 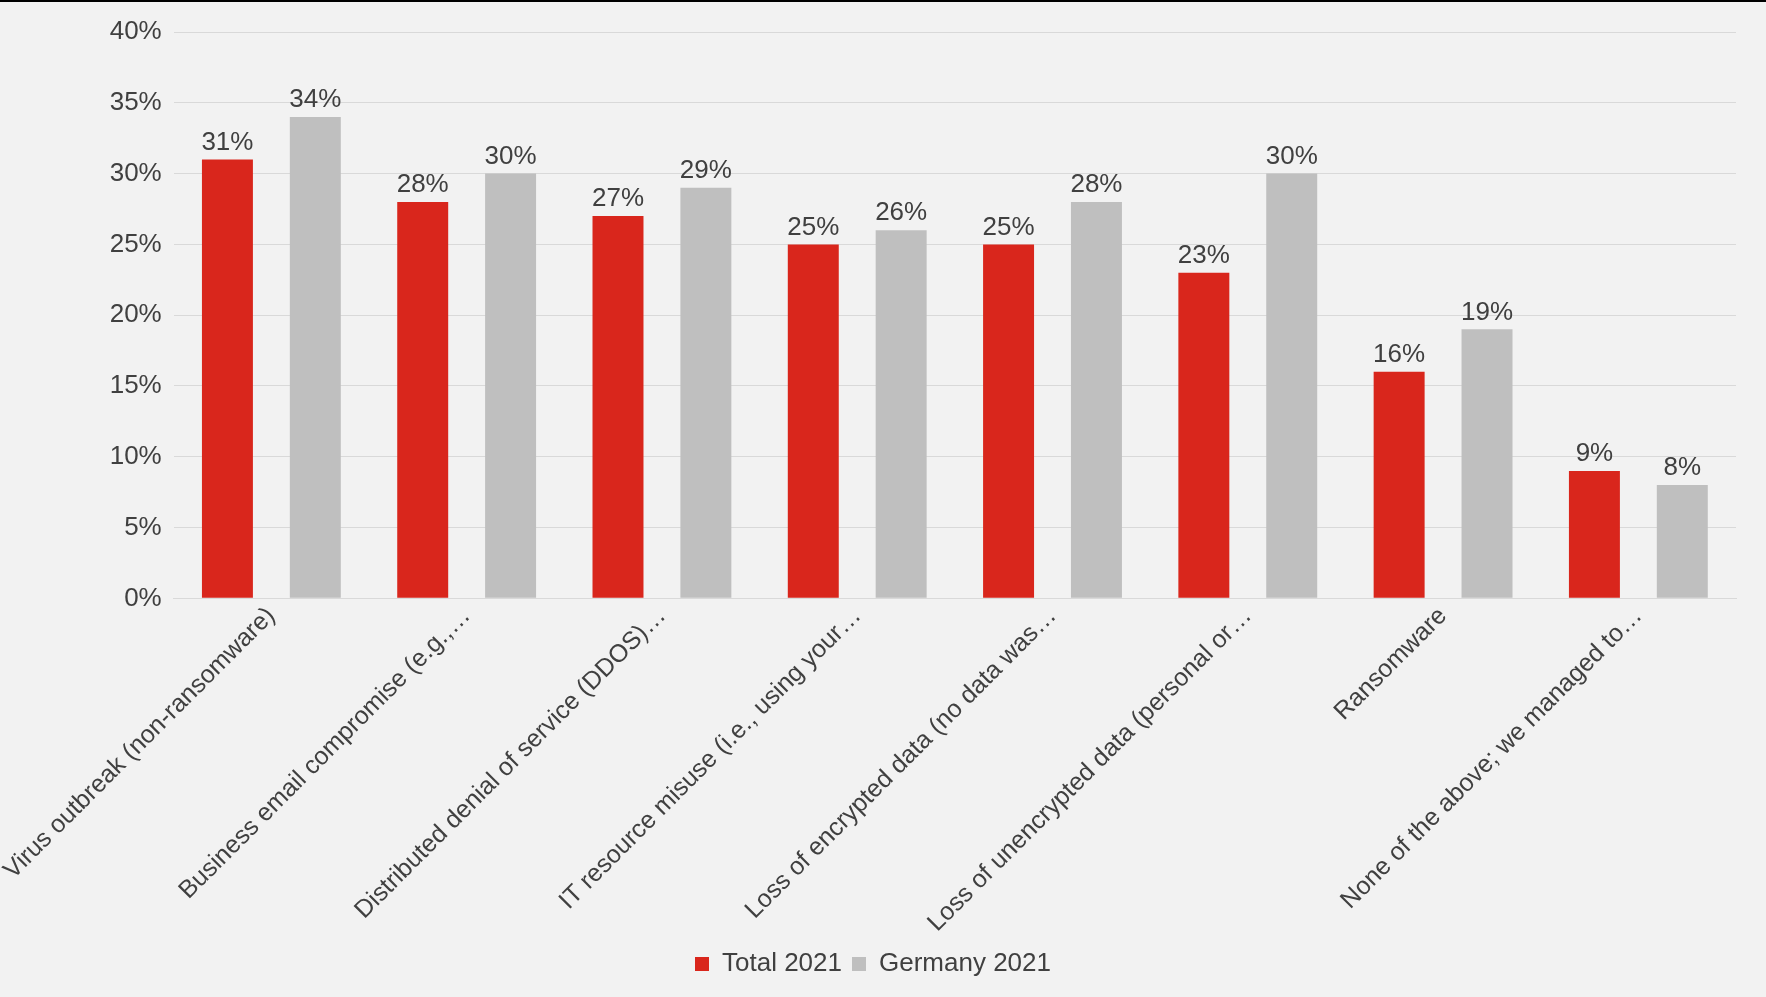 I want to click on data-label: 16%, so click(x=1399, y=352).